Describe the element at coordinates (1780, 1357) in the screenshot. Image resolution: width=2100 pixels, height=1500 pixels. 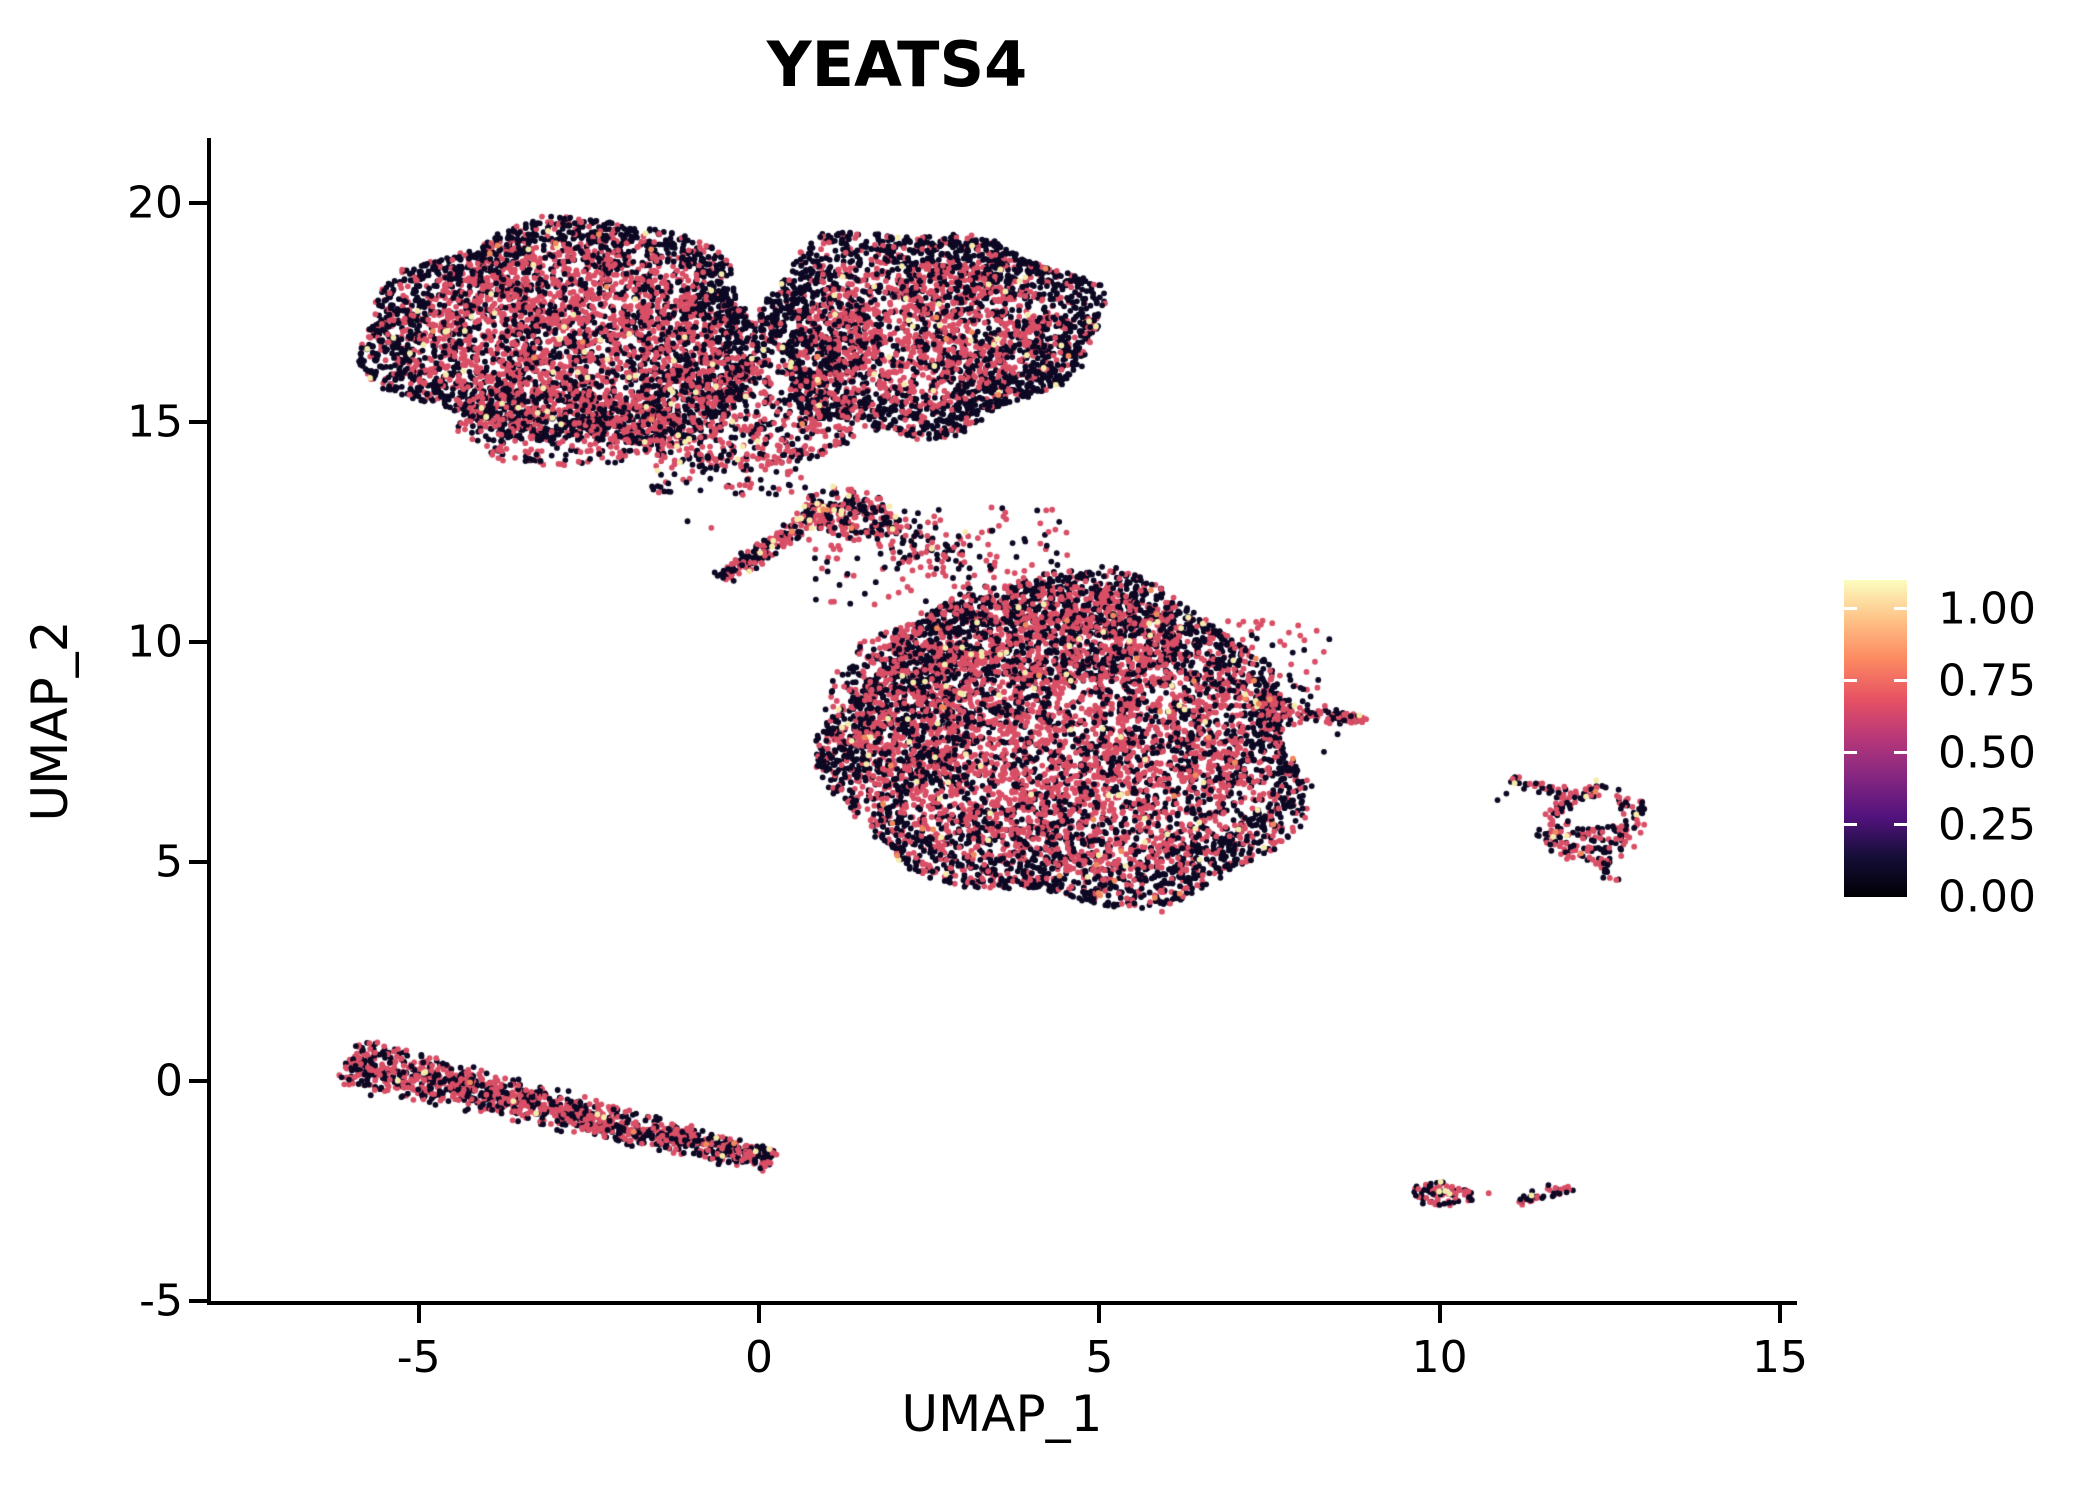
I see `x-tick-label: 15` at that location.